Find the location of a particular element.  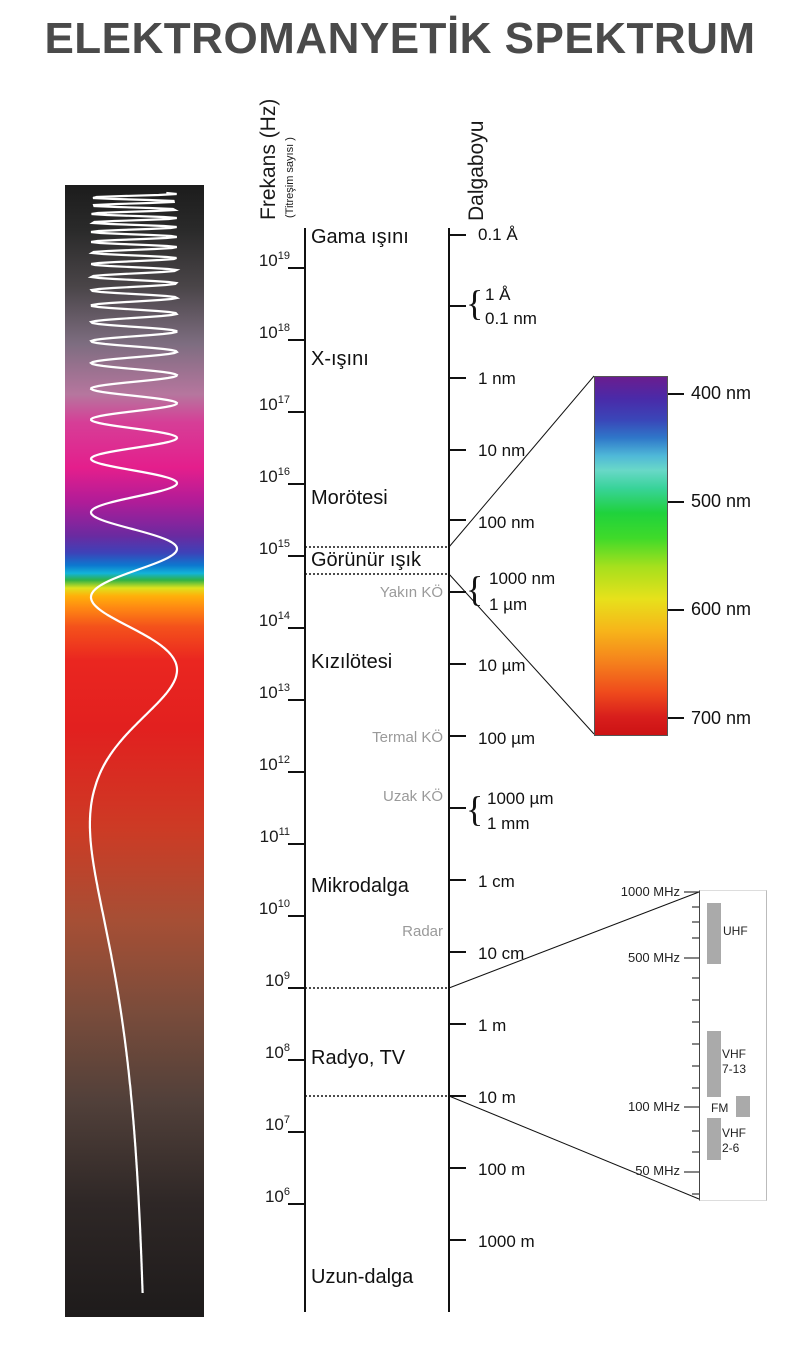

fm-band is located at coordinates (743, 1106).